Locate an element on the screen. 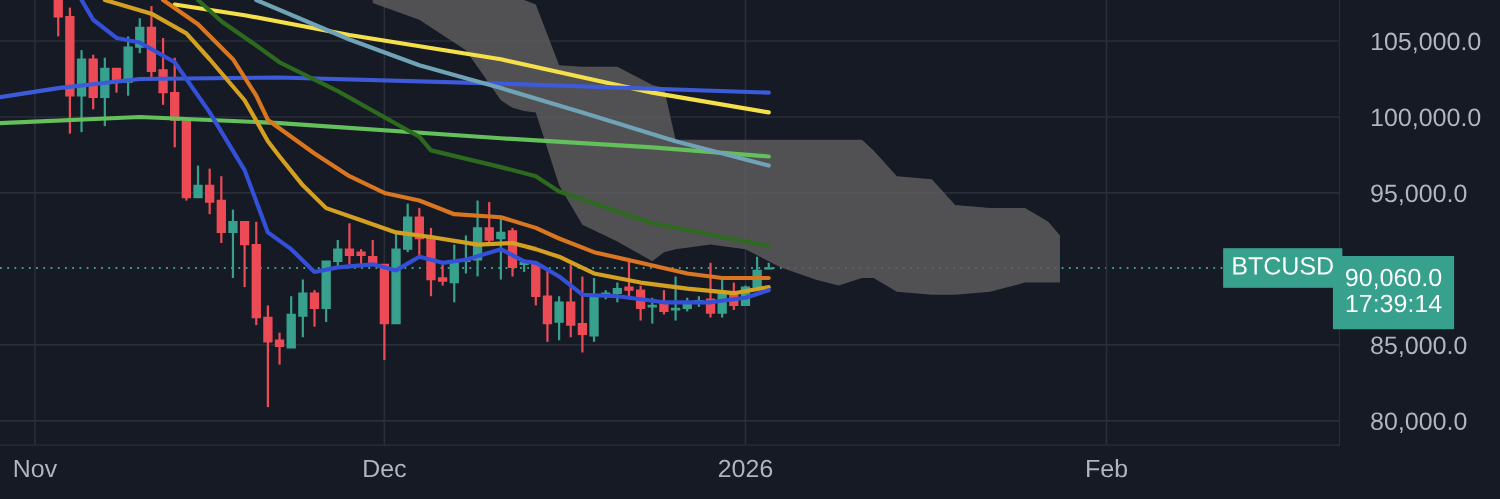  ref-line-label: BTCUSD is located at coordinates (1283, 265).